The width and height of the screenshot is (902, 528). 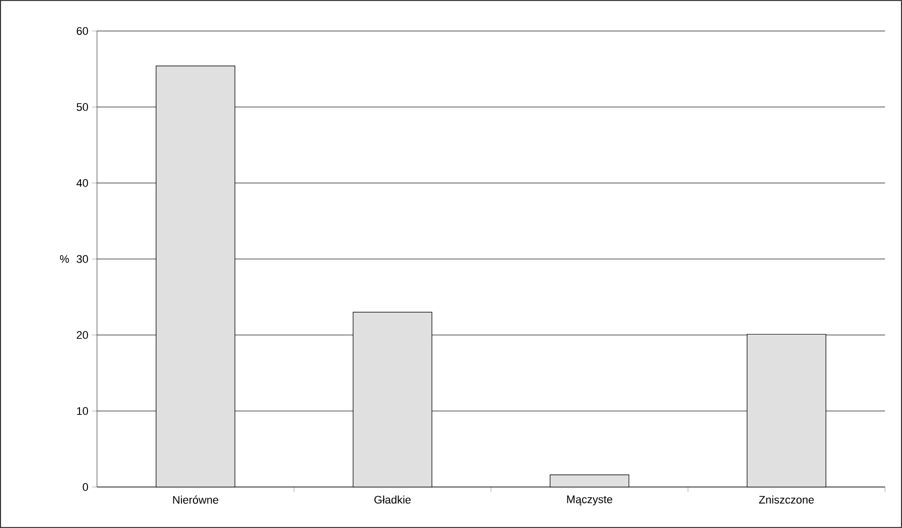 What do you see at coordinates (82, 31) in the screenshot?
I see `y-tick-label: 60` at bounding box center [82, 31].